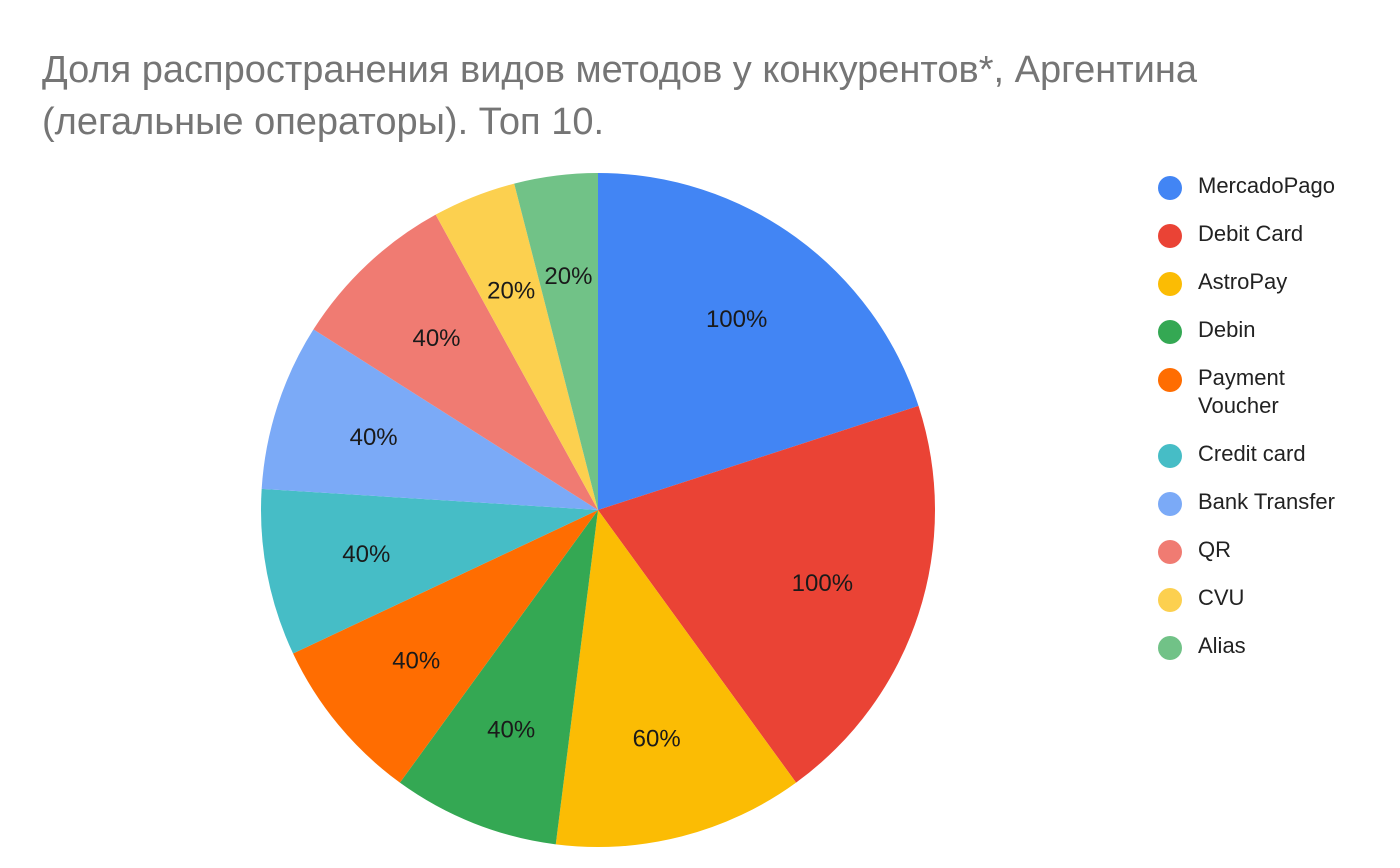  Describe the element at coordinates (676, 678) in the screenshot. I see `pie-slice-astropay` at that location.